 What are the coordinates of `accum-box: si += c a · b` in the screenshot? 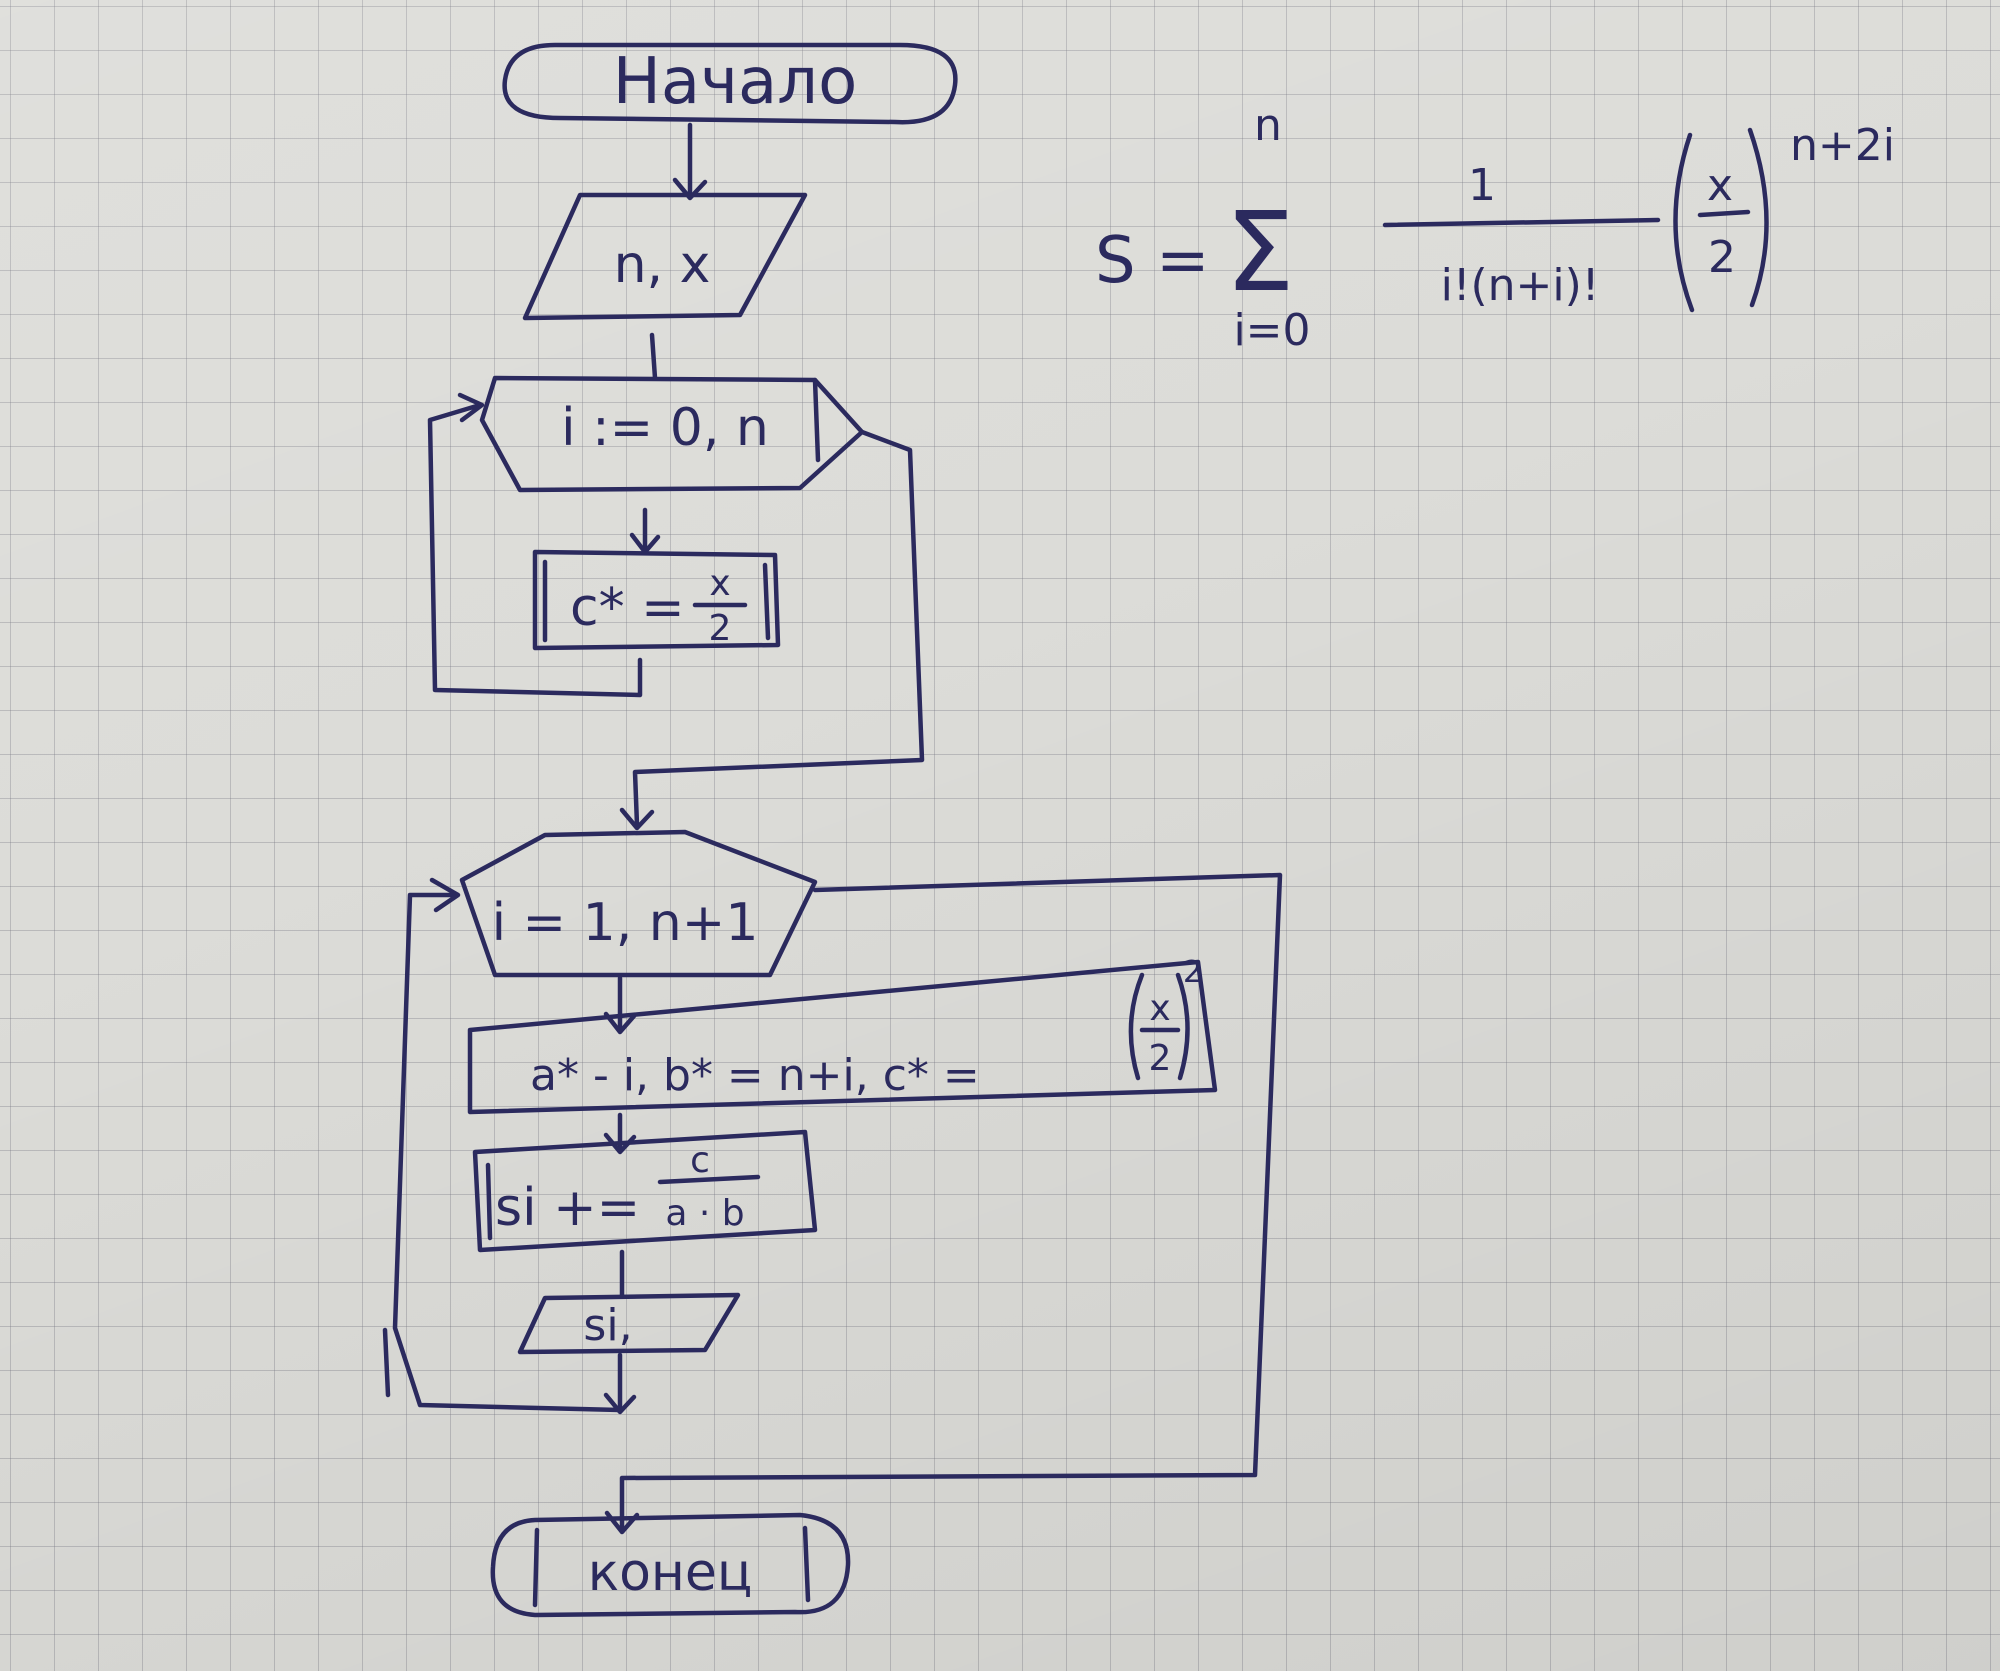 It's located at (645, 1191).